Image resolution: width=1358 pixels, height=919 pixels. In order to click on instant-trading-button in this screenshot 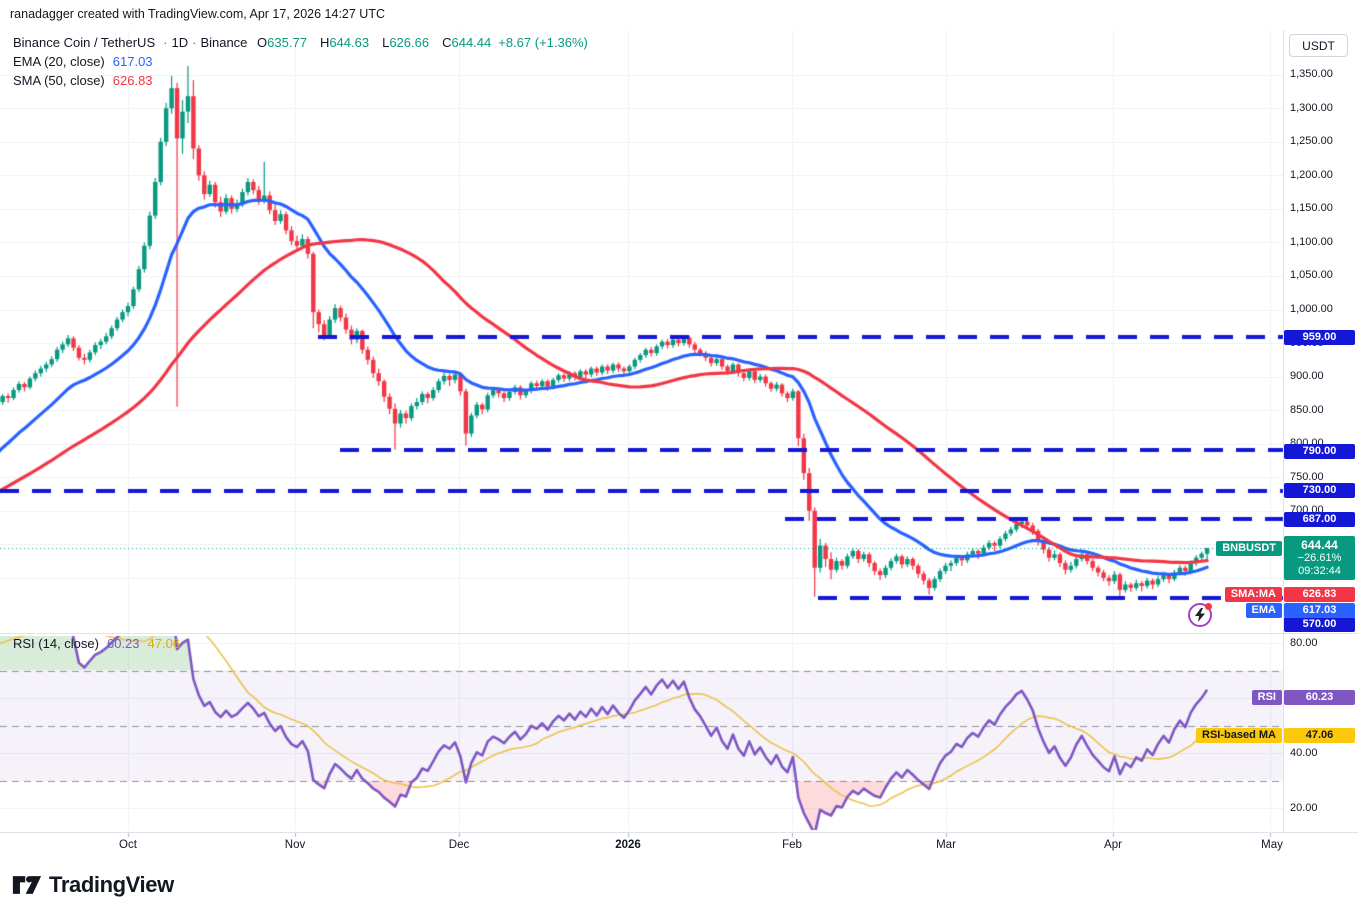, I will do `click(1200, 615)`.